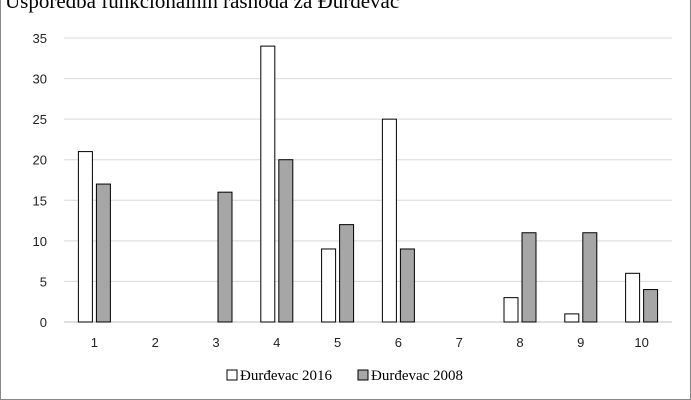 Image resolution: width=691 pixels, height=400 pixels. Describe the element at coordinates (370, 342) in the screenshot. I see `x-axis-ticks: 1 2 3 4 5 6 7 8 9 10` at that location.